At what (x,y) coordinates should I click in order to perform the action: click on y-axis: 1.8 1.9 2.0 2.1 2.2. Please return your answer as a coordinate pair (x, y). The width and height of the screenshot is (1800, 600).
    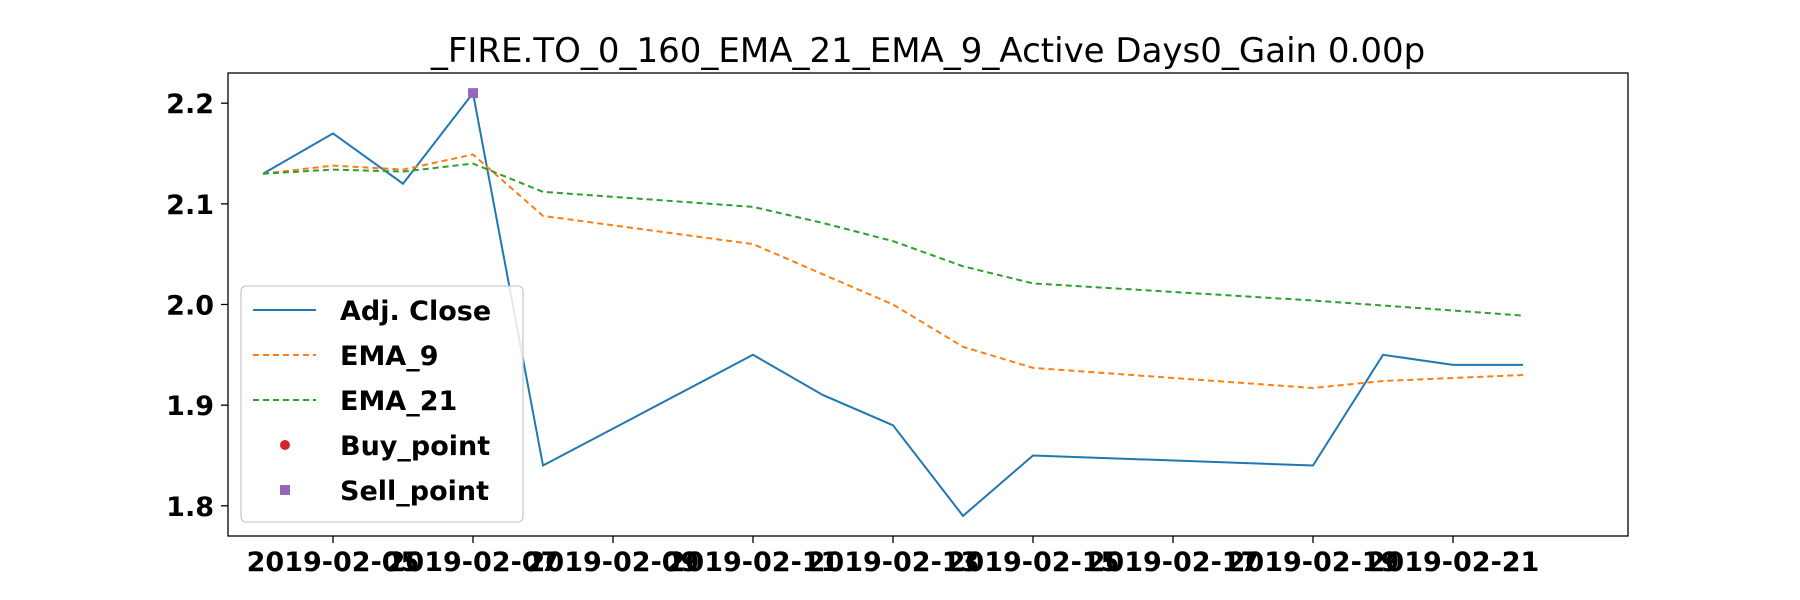
    Looking at the image, I should click on (197, 306).